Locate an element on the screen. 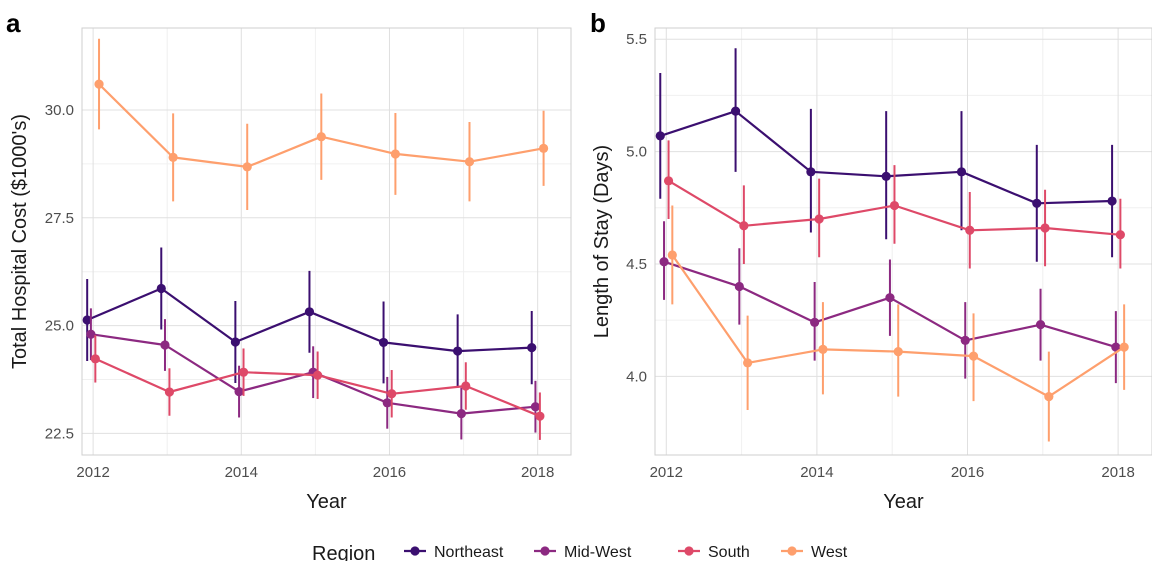 The image size is (1152, 561). y-axis-title: Length of Stay (Days) is located at coordinates (602, 241).